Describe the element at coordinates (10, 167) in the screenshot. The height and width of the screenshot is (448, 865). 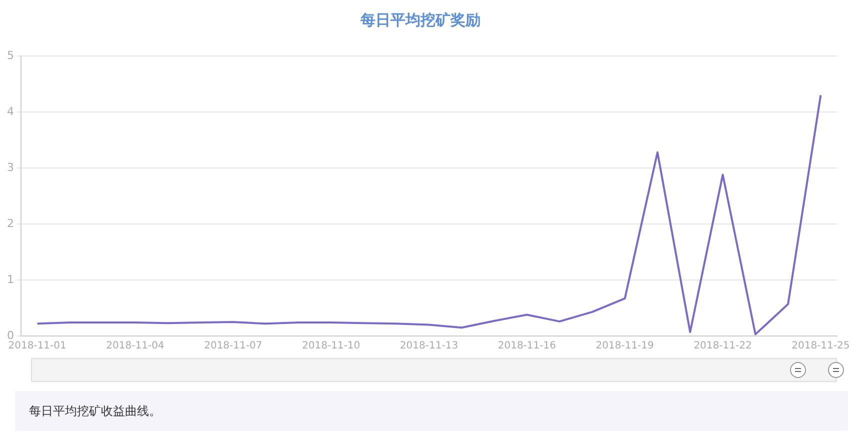
I see `y-tick-label: 3` at that location.